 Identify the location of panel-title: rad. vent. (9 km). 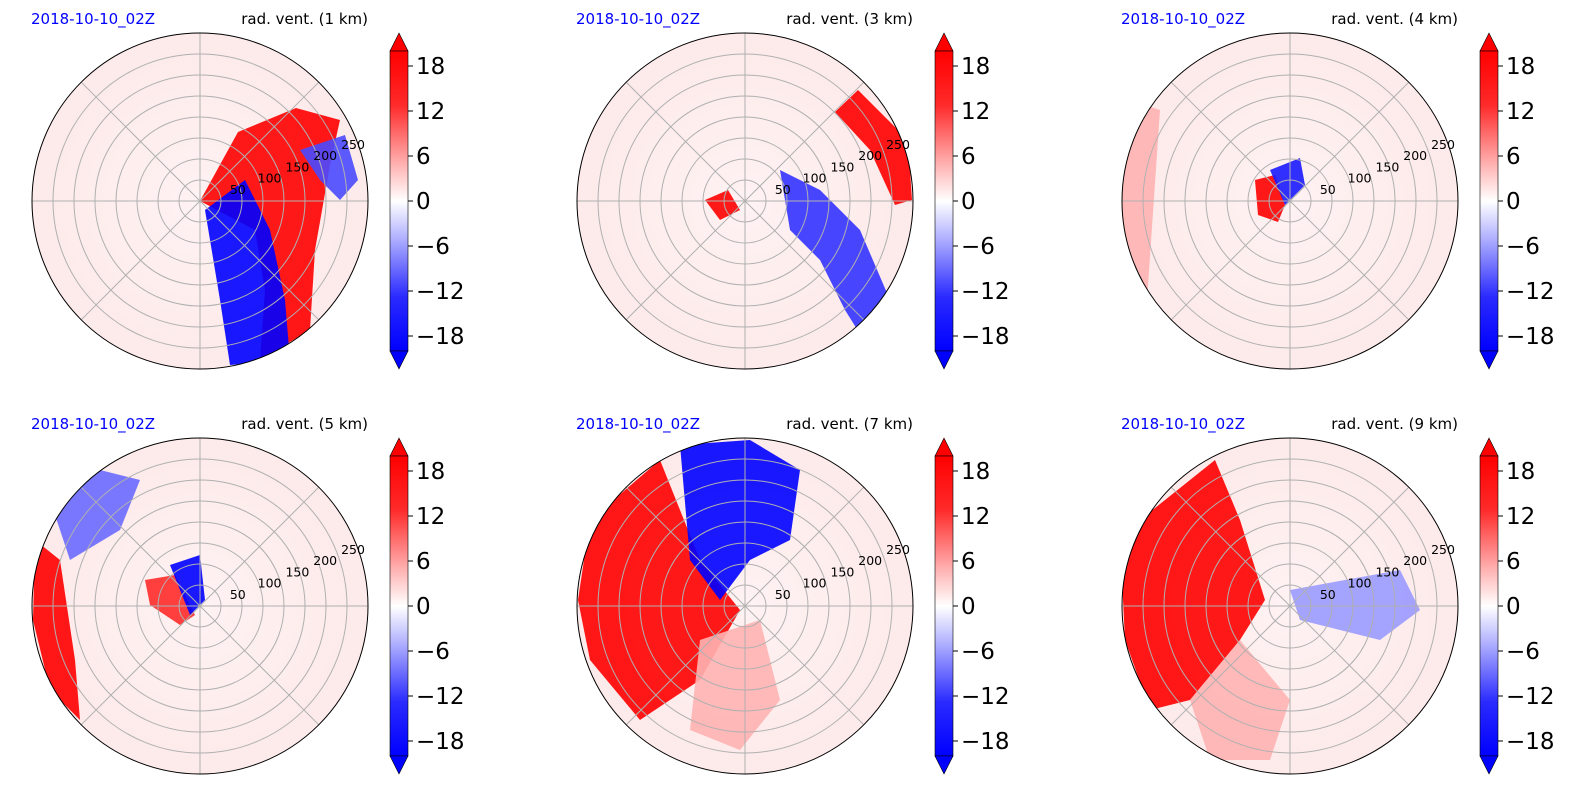
(1394, 424).